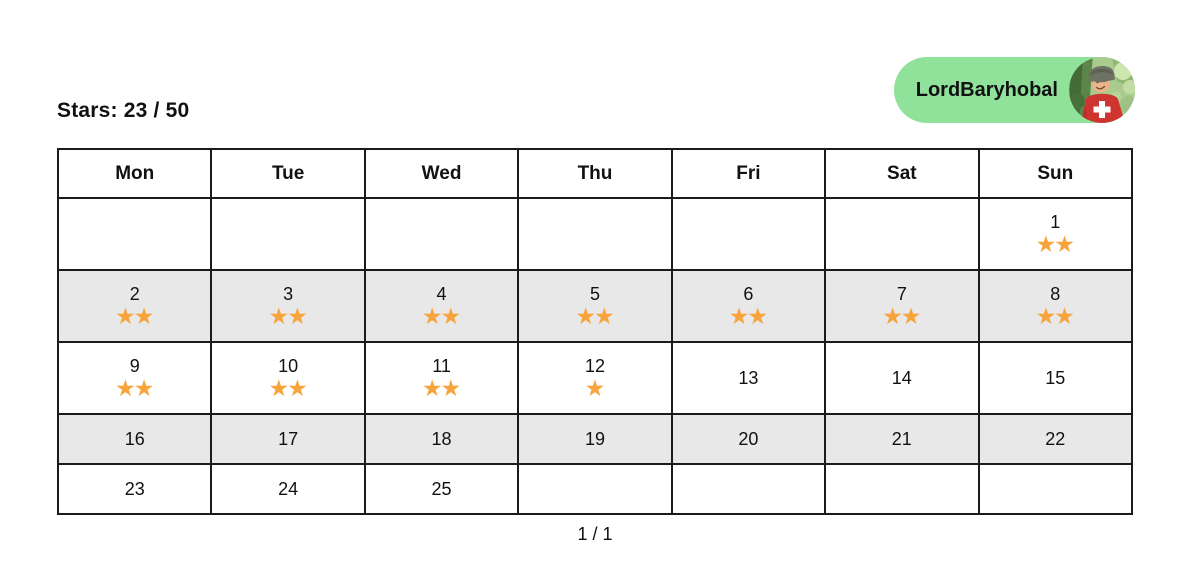 The height and width of the screenshot is (570, 1191). What do you see at coordinates (441, 366) in the screenshot?
I see `day-number: 11` at bounding box center [441, 366].